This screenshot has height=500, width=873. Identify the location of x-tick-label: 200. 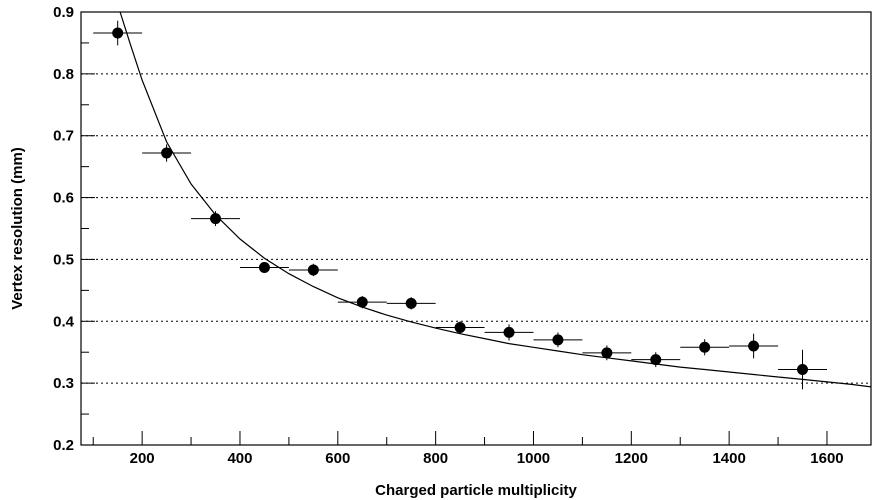
(142, 458).